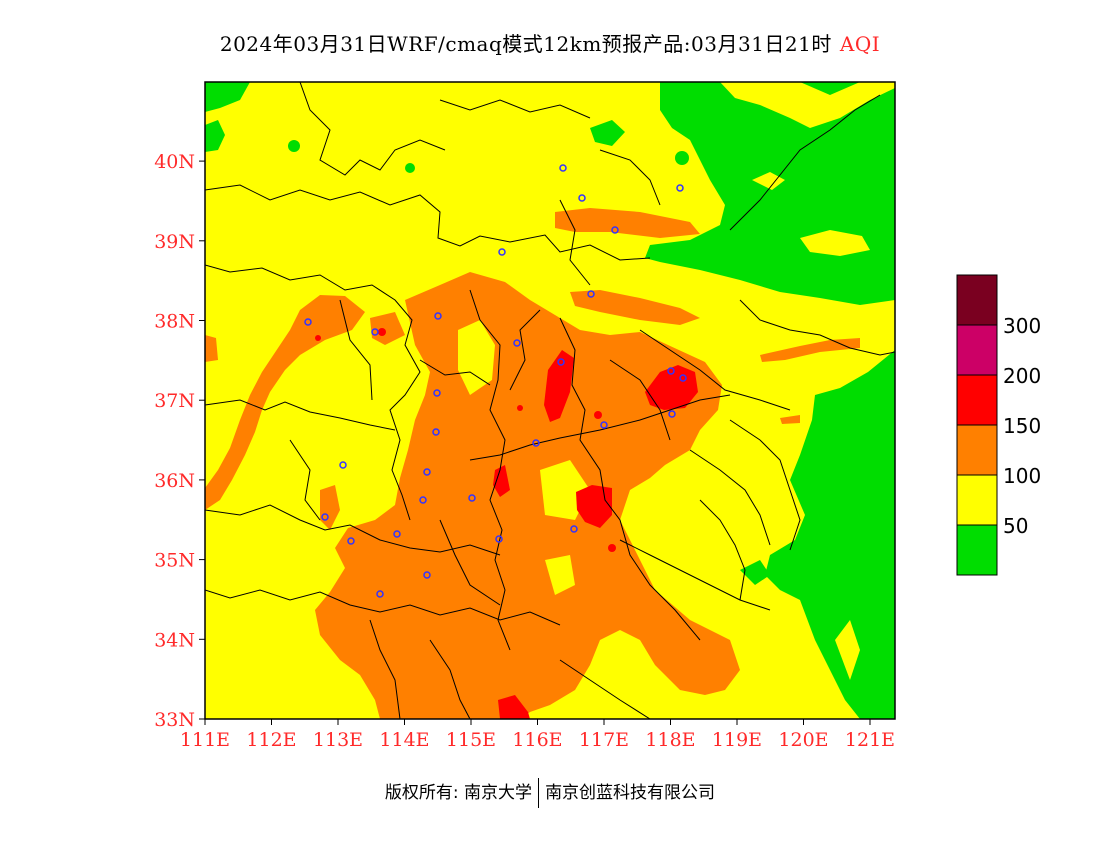  What do you see at coordinates (174, 162) in the screenshot?
I see `lat-tick-label: 40N` at bounding box center [174, 162].